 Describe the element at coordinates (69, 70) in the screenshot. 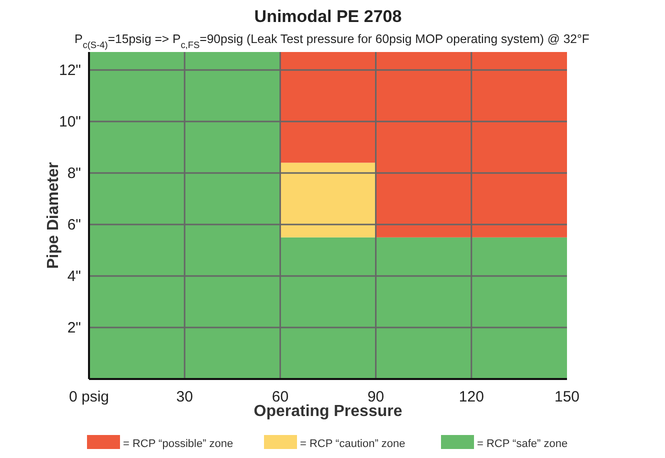

I see `y-tick-label: 12"` at that location.